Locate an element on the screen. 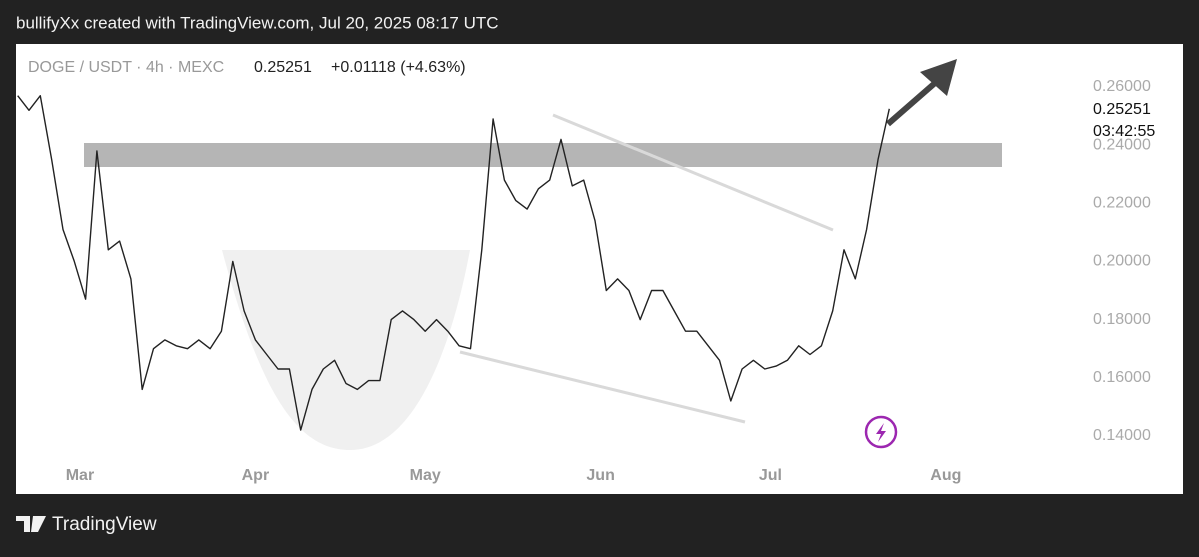 This screenshot has width=1199, height=557. y-tick-label: 0.24000 is located at coordinates (1122, 144).